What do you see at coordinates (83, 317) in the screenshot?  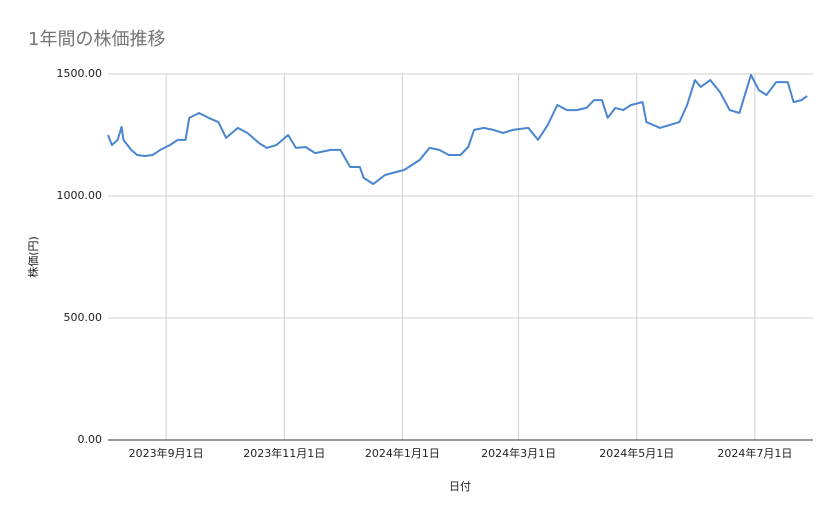 I see `y-tick-label: 500.00` at bounding box center [83, 317].